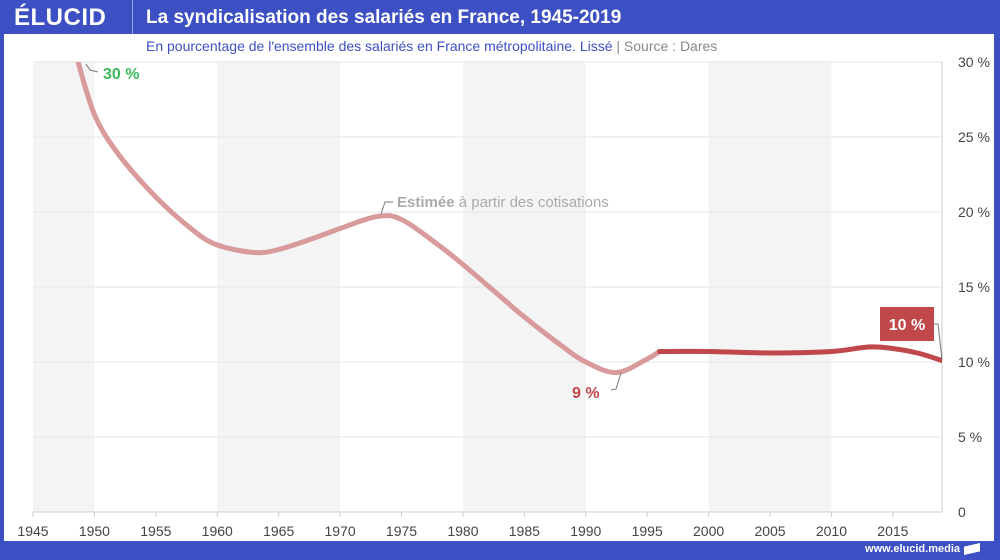  I want to click on x-tick-label: 2015, so click(892, 531).